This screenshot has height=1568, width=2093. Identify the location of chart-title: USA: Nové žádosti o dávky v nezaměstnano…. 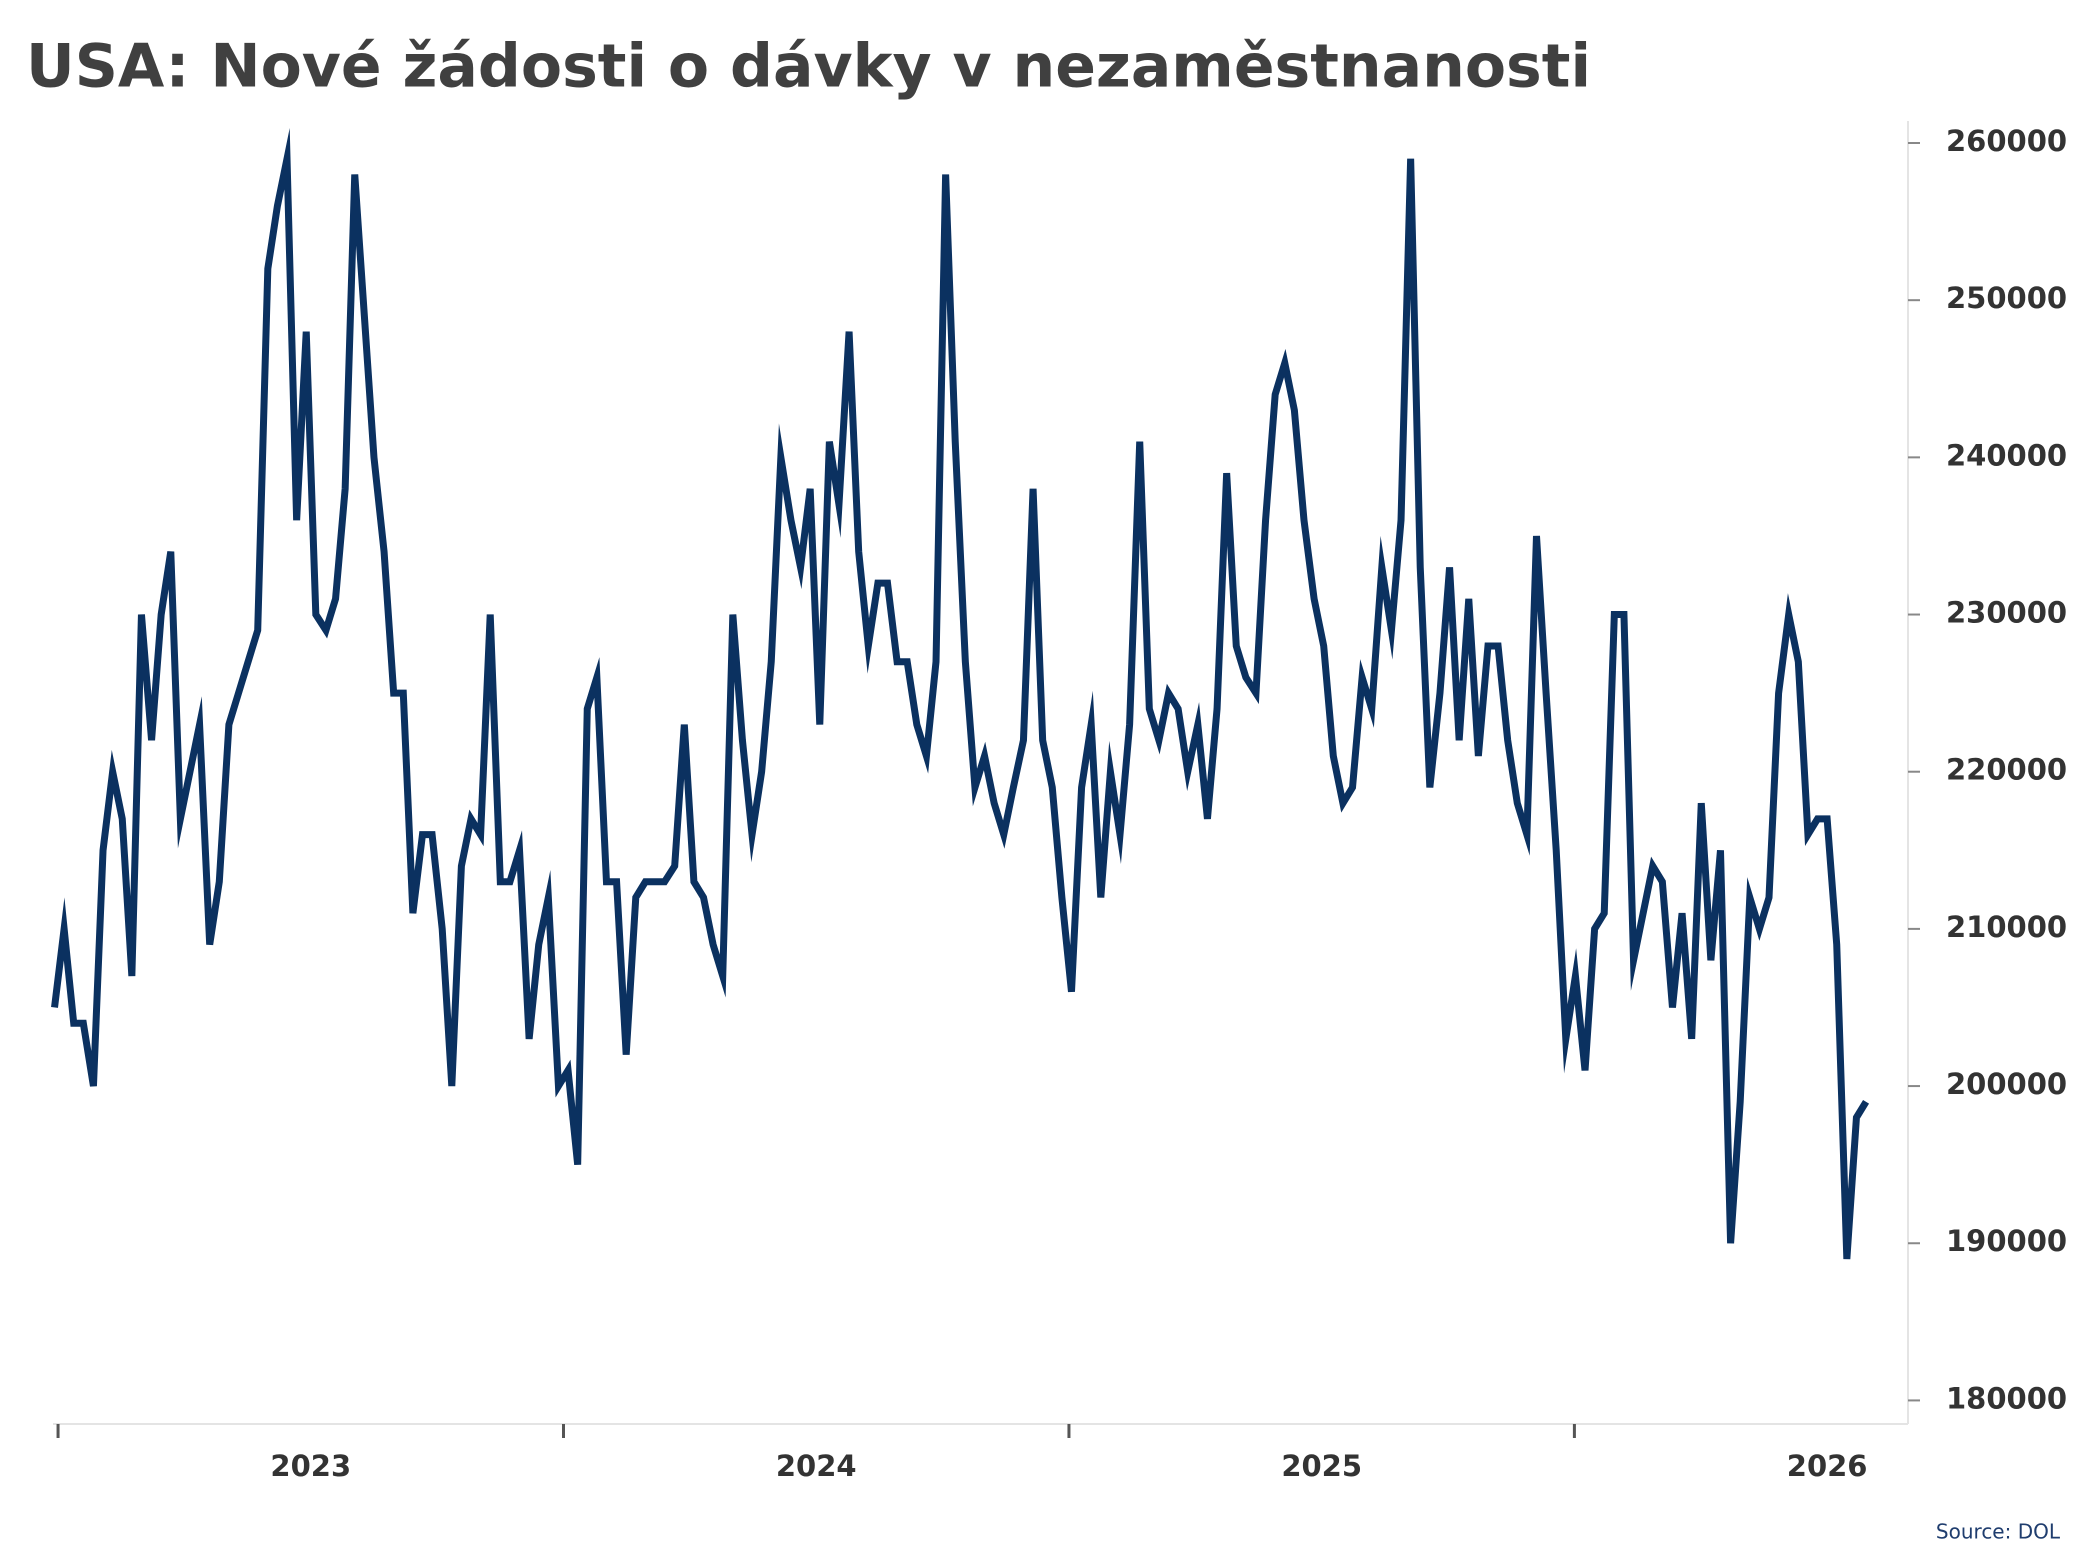
(808, 67).